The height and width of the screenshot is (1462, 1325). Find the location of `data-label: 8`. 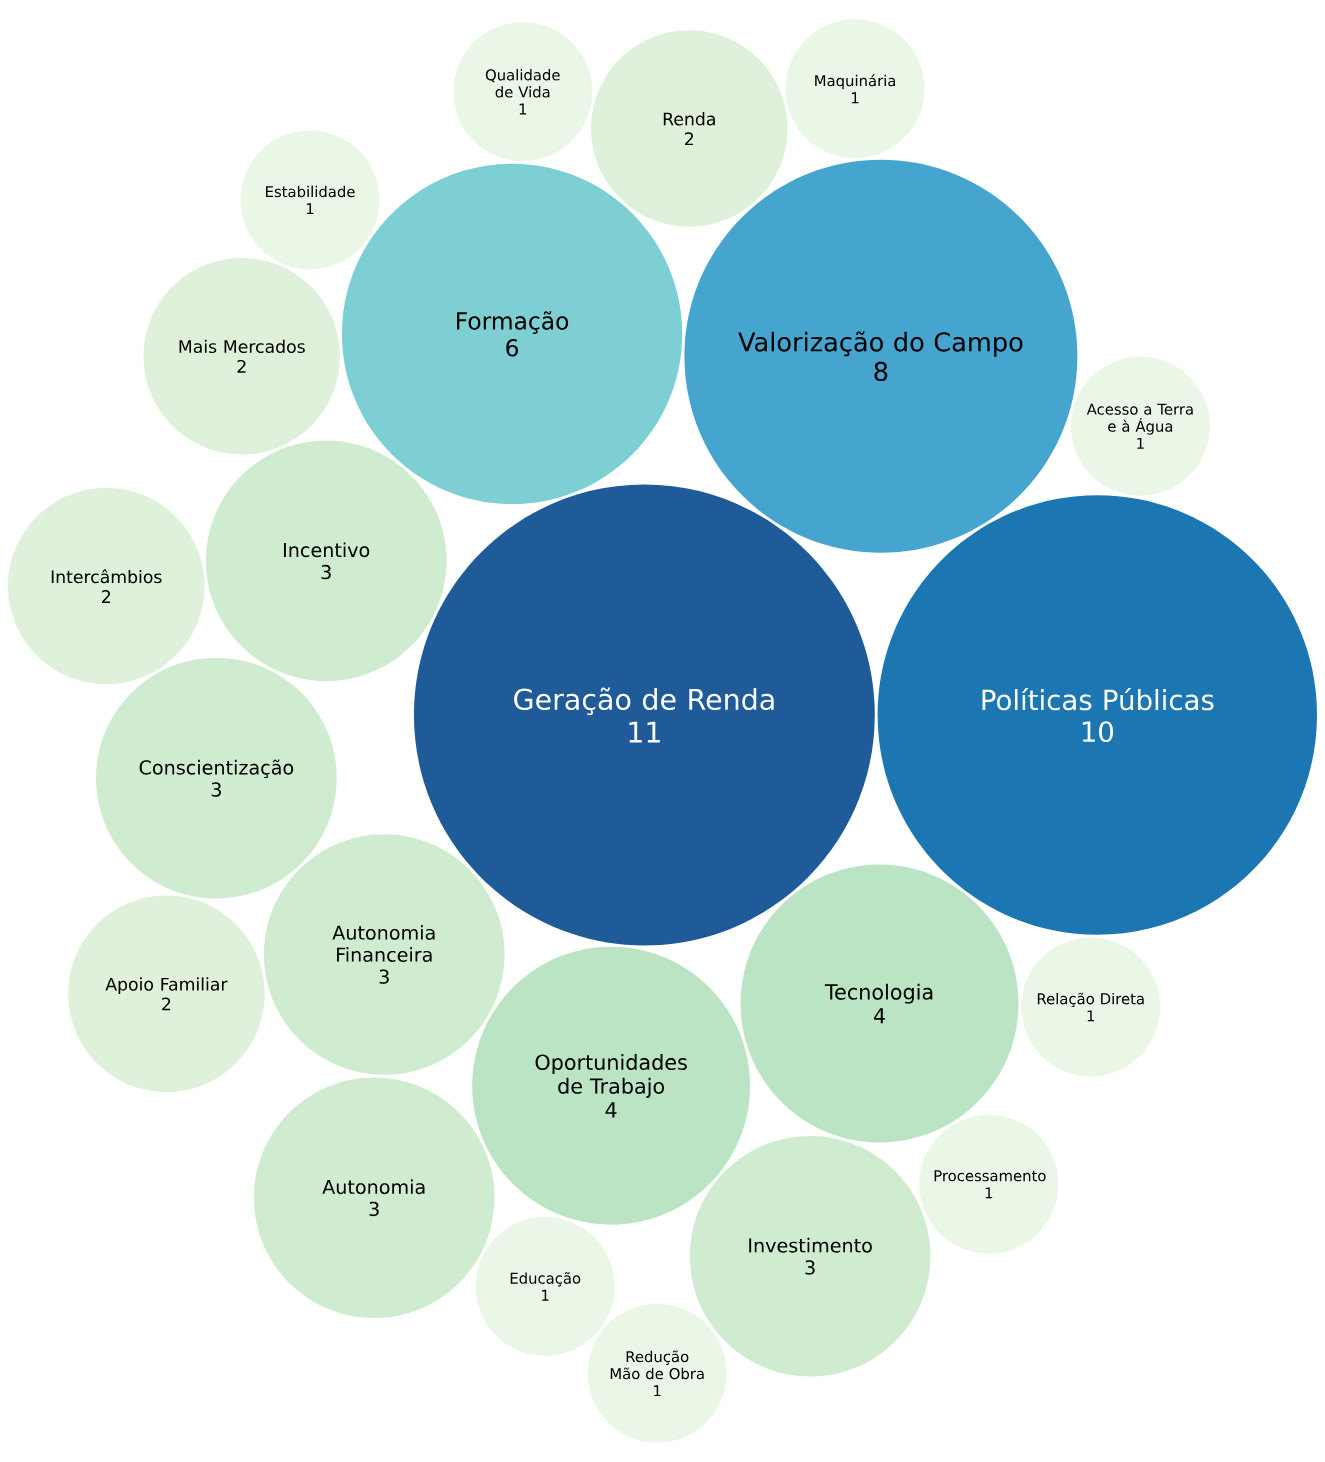

data-label: 8 is located at coordinates (881, 371).